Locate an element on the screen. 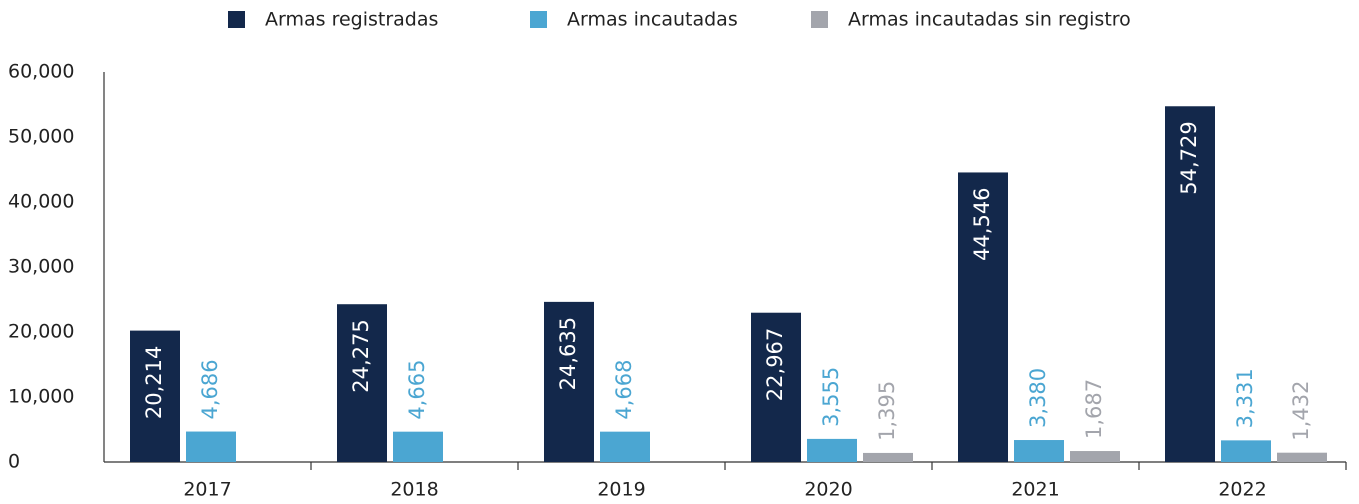 The height and width of the screenshot is (504, 1359). data-label: 22,967 is located at coordinates (775, 364).